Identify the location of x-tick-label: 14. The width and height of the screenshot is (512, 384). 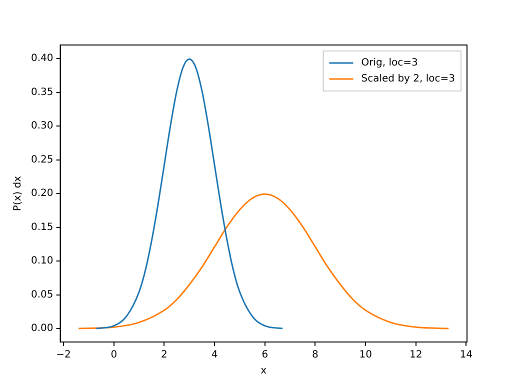
(466, 355).